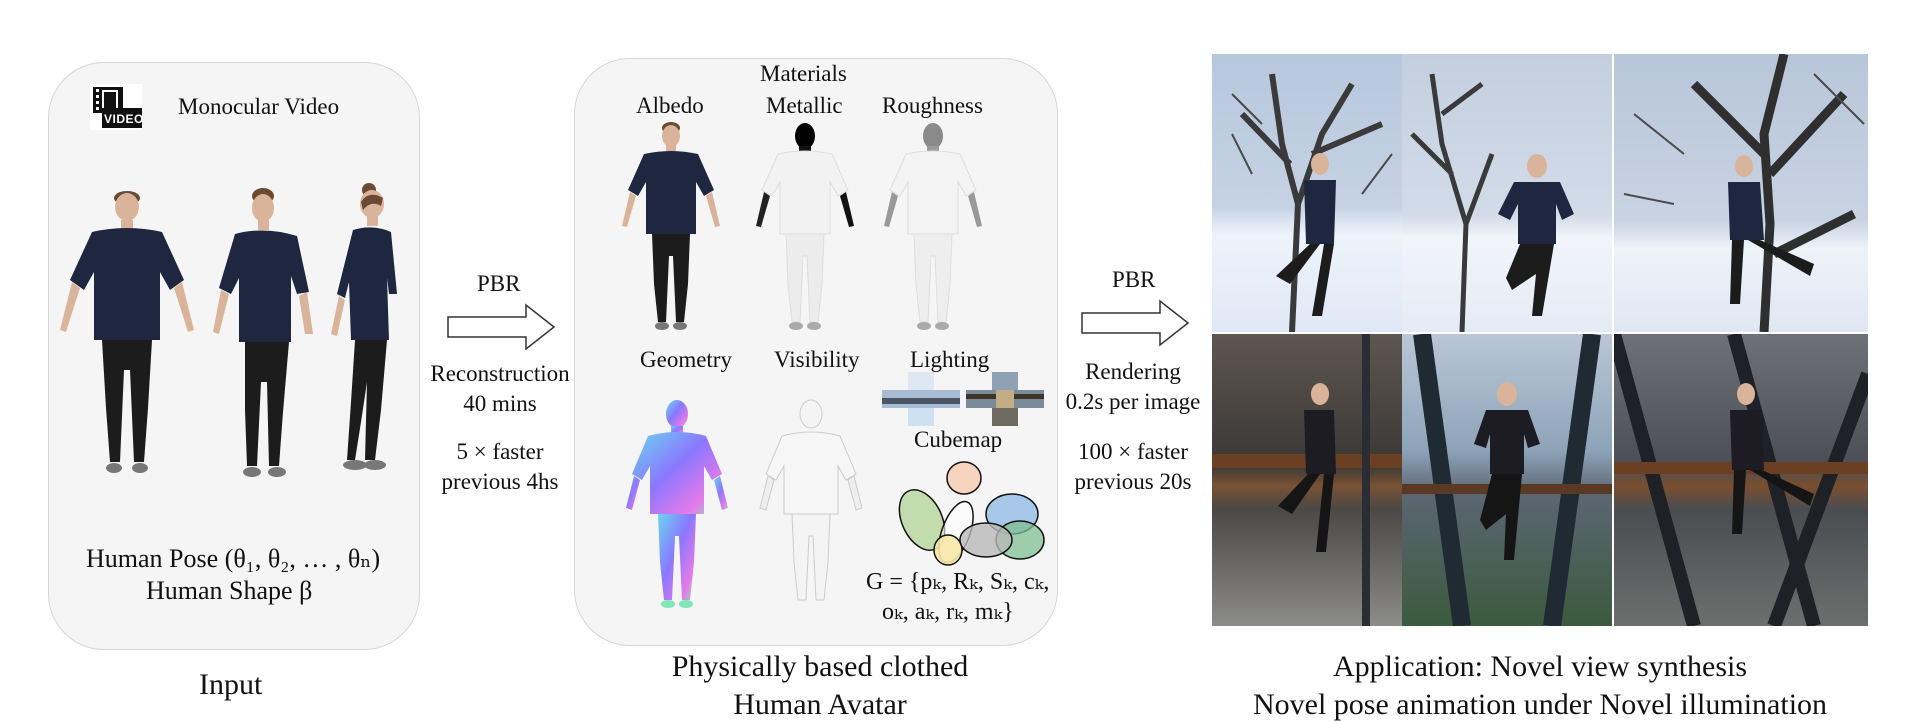 This screenshot has height=721, width=1910. What do you see at coordinates (1005, 399) in the screenshot?
I see `cubemap-icon-right` at bounding box center [1005, 399].